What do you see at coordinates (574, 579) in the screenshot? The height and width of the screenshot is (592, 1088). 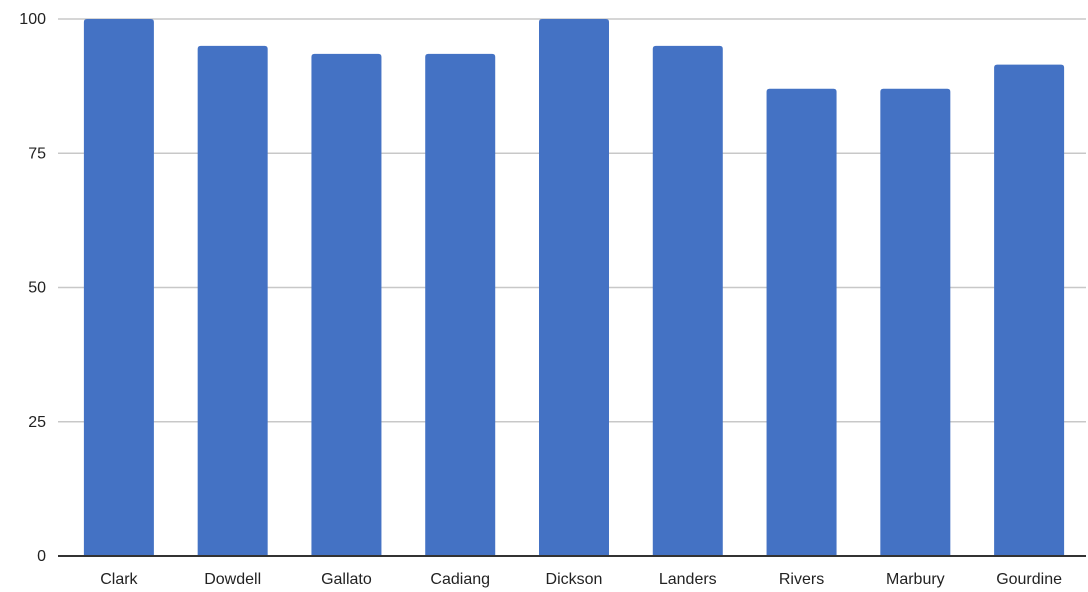 I see `x-tick-label: Dickson` at bounding box center [574, 579].